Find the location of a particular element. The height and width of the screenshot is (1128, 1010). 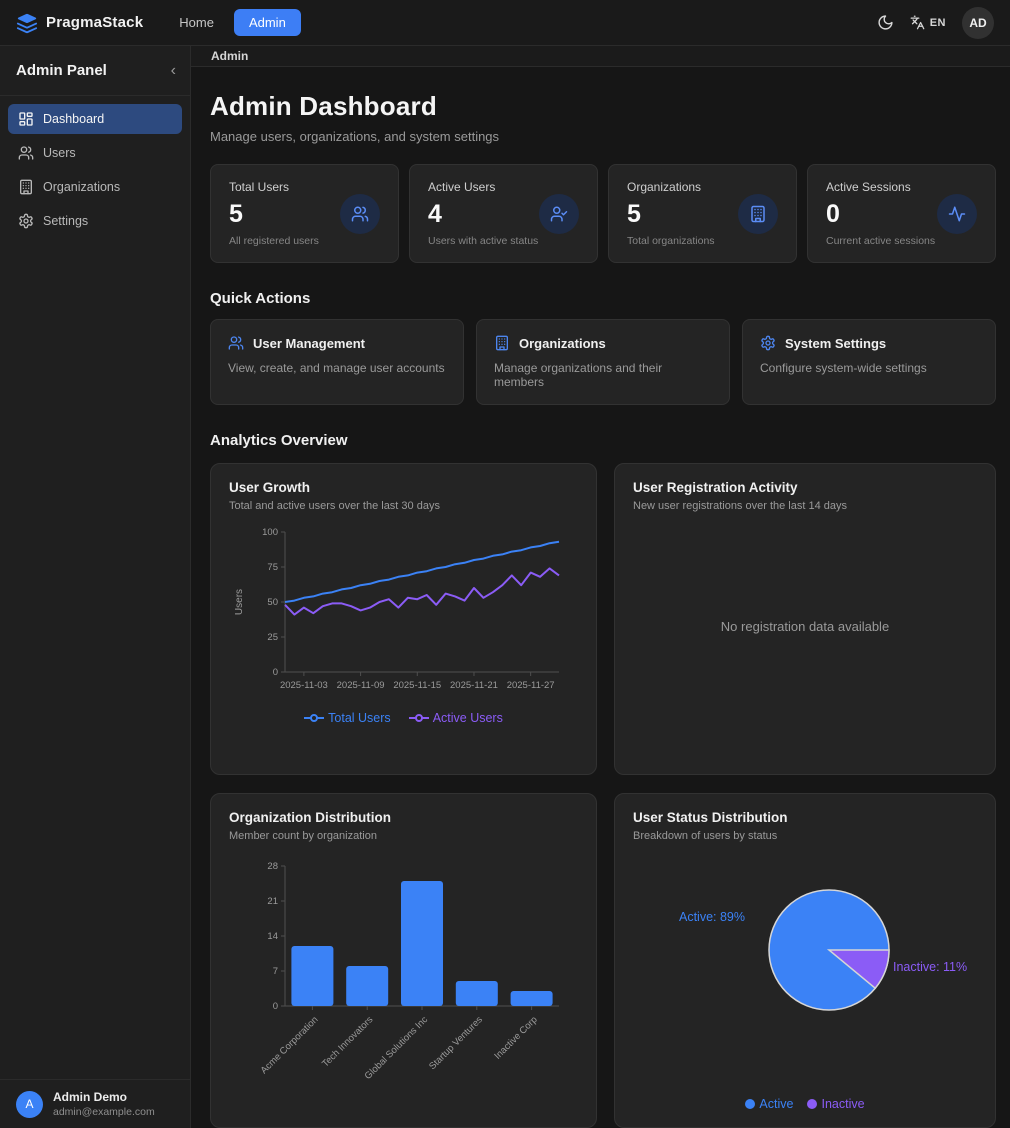

pie-slice-label-inactive: Inactive: 11% is located at coordinates (930, 967).